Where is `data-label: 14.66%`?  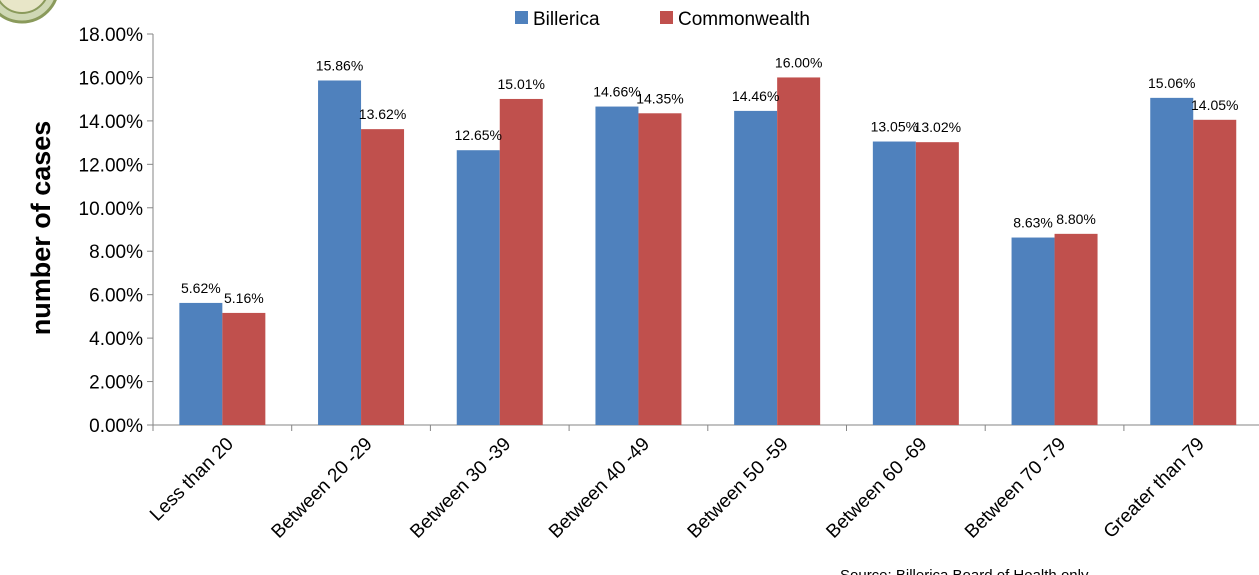
data-label: 14.66% is located at coordinates (616, 92).